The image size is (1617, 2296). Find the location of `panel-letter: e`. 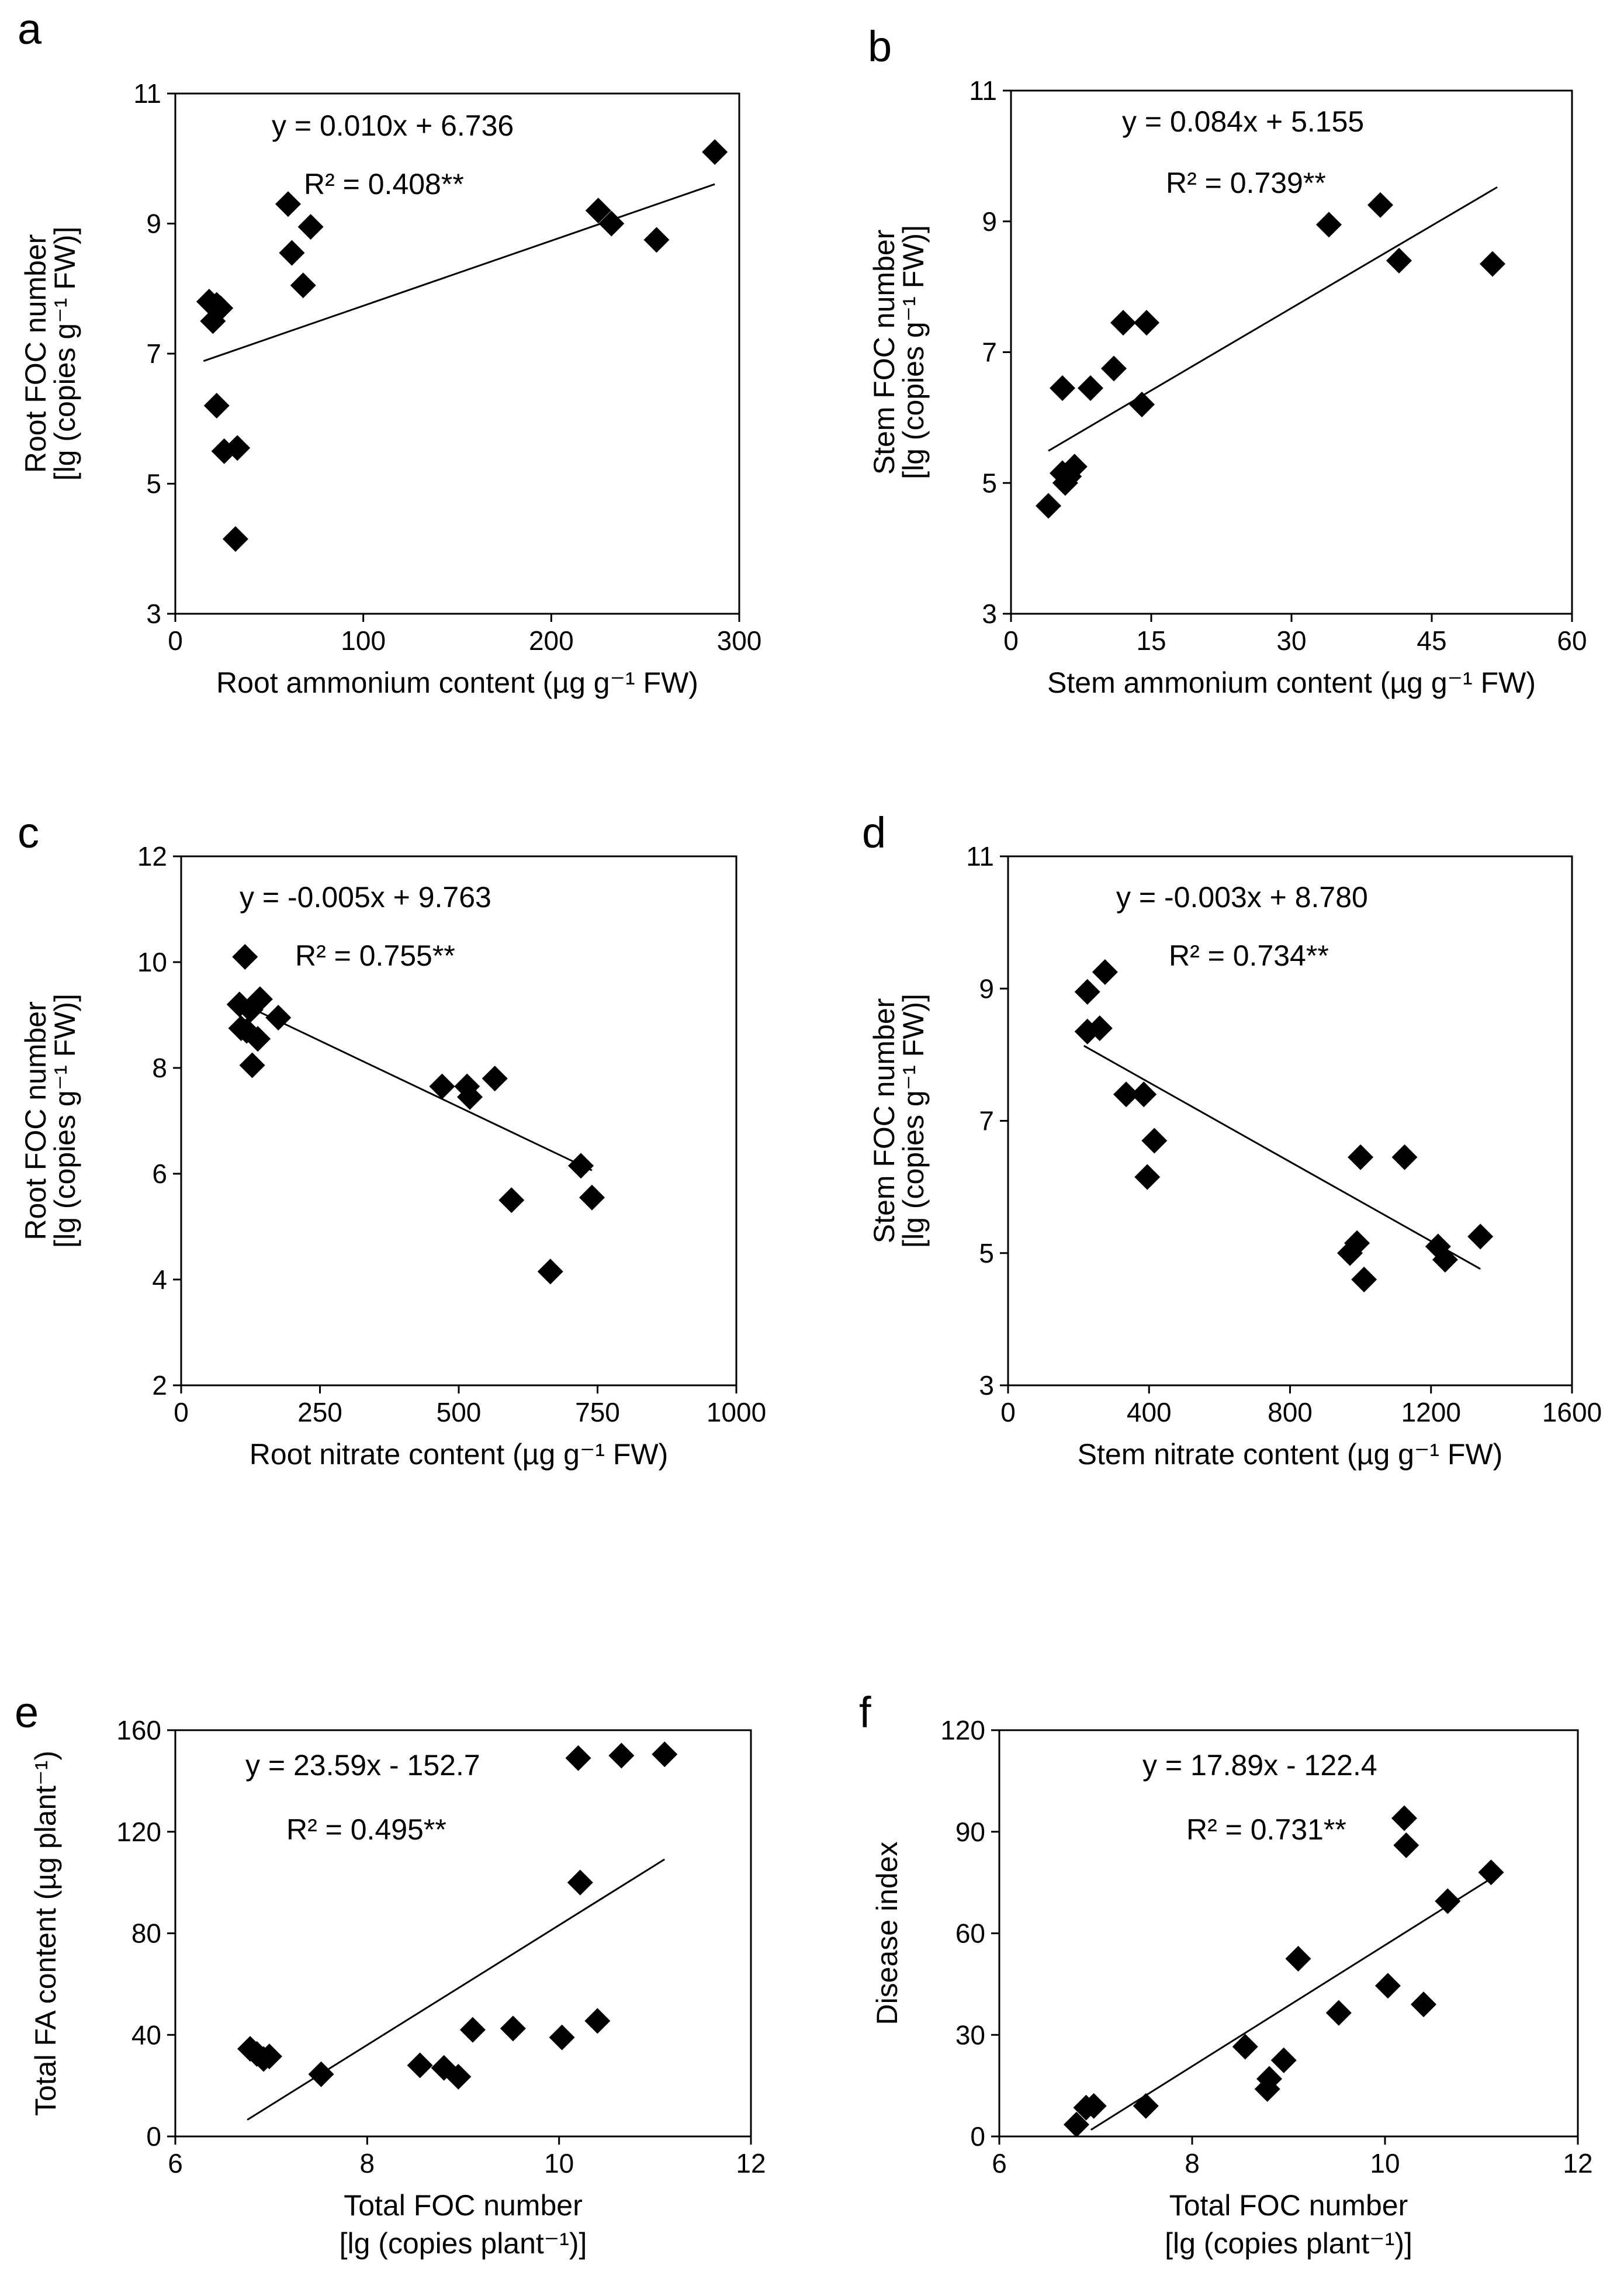

panel-letter: e is located at coordinates (27, 1712).